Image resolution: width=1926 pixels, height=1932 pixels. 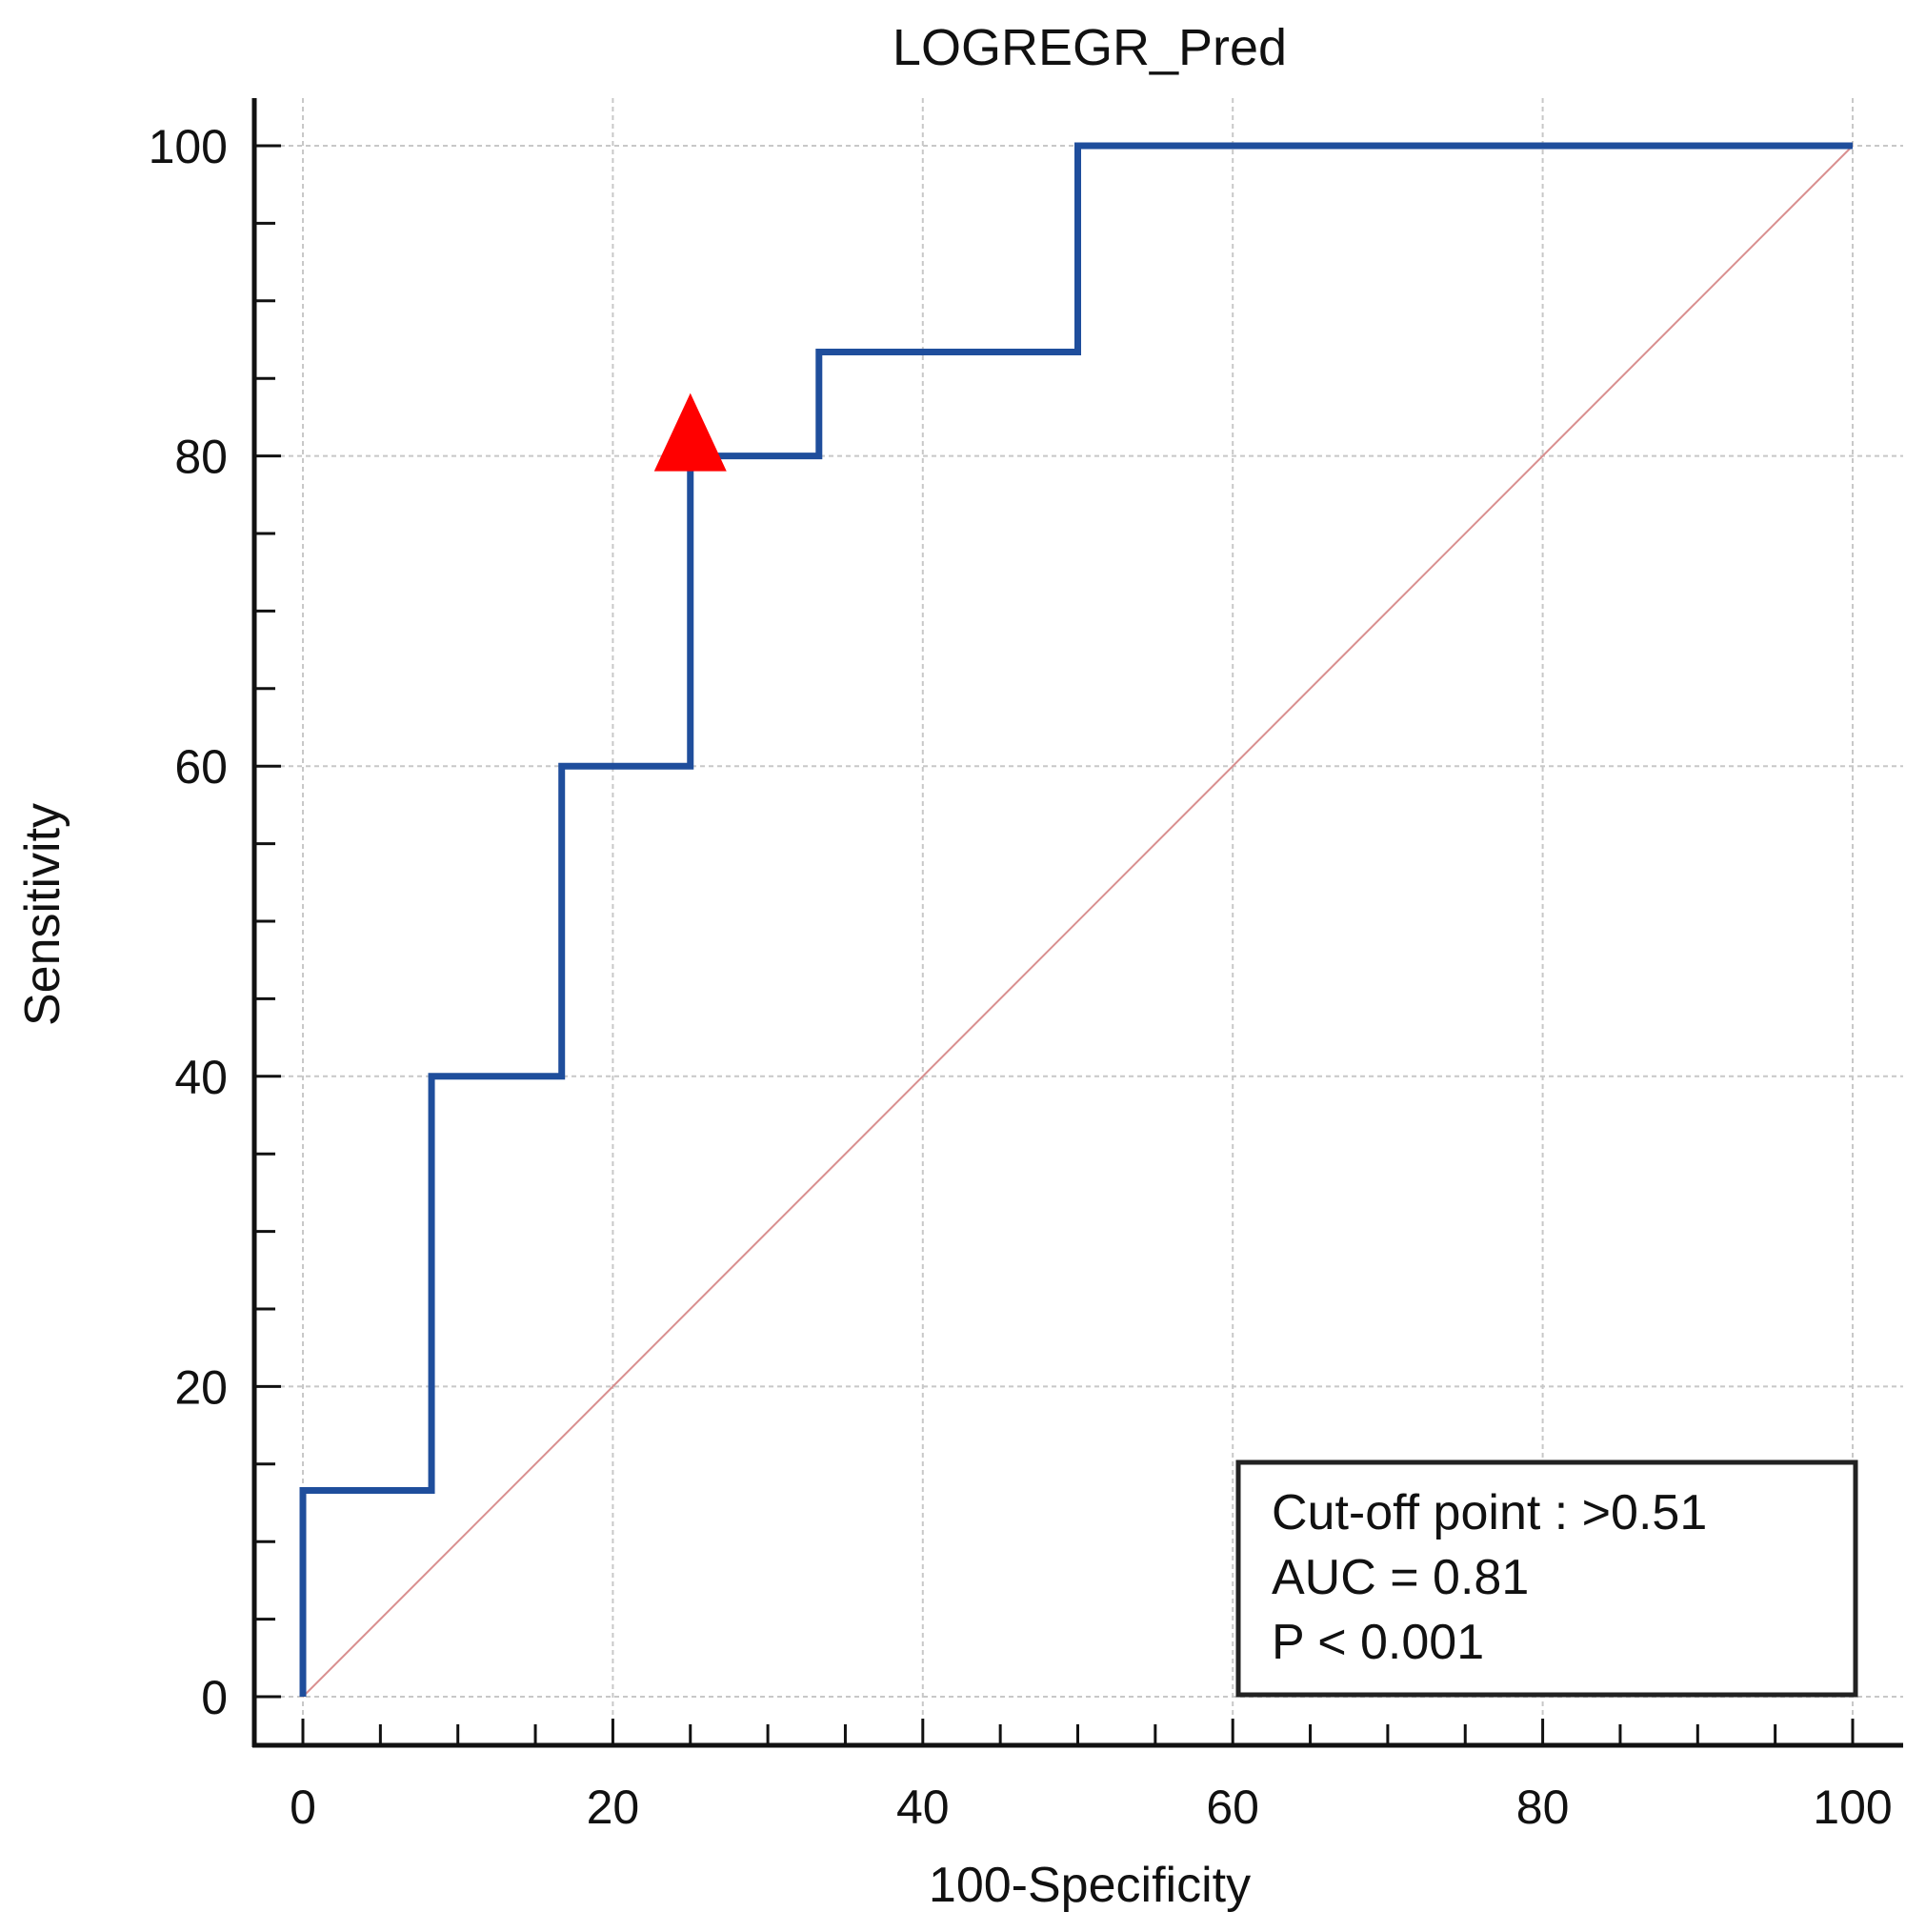 I want to click on y-tick-label: 0, so click(x=214, y=1698).